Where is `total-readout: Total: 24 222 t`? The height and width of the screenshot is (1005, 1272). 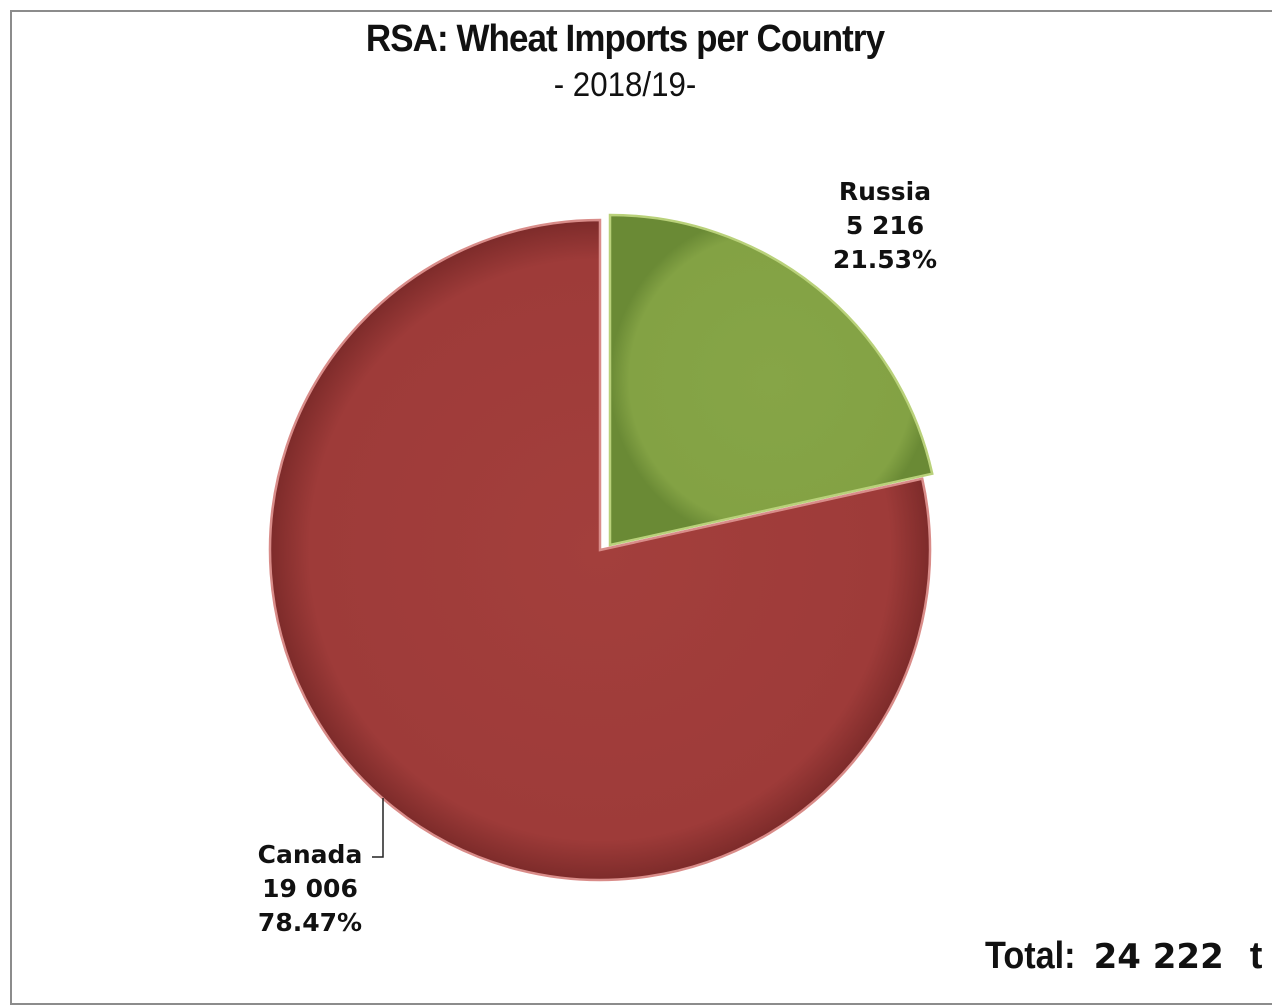 total-readout: Total: 24 222 t is located at coordinates (1123, 956).